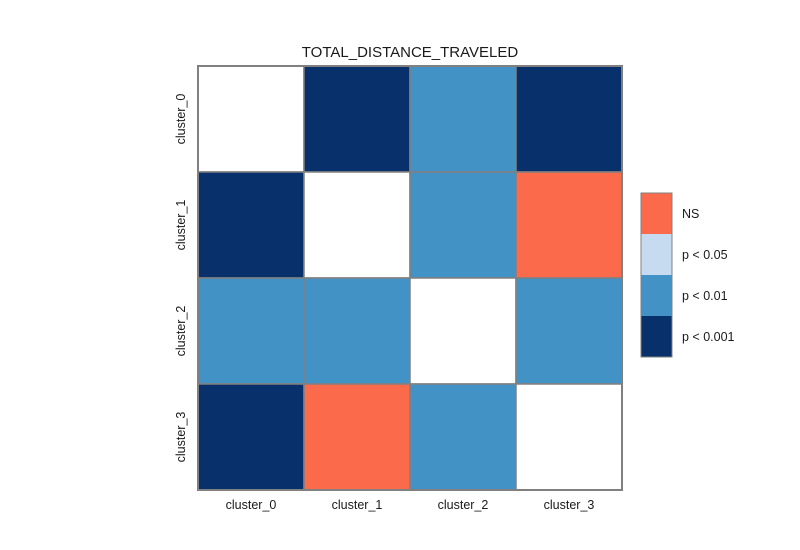  Describe the element at coordinates (687, 275) in the screenshot. I see `legend: NS p < 0.05 p < 0.01 p < 0.001` at that location.